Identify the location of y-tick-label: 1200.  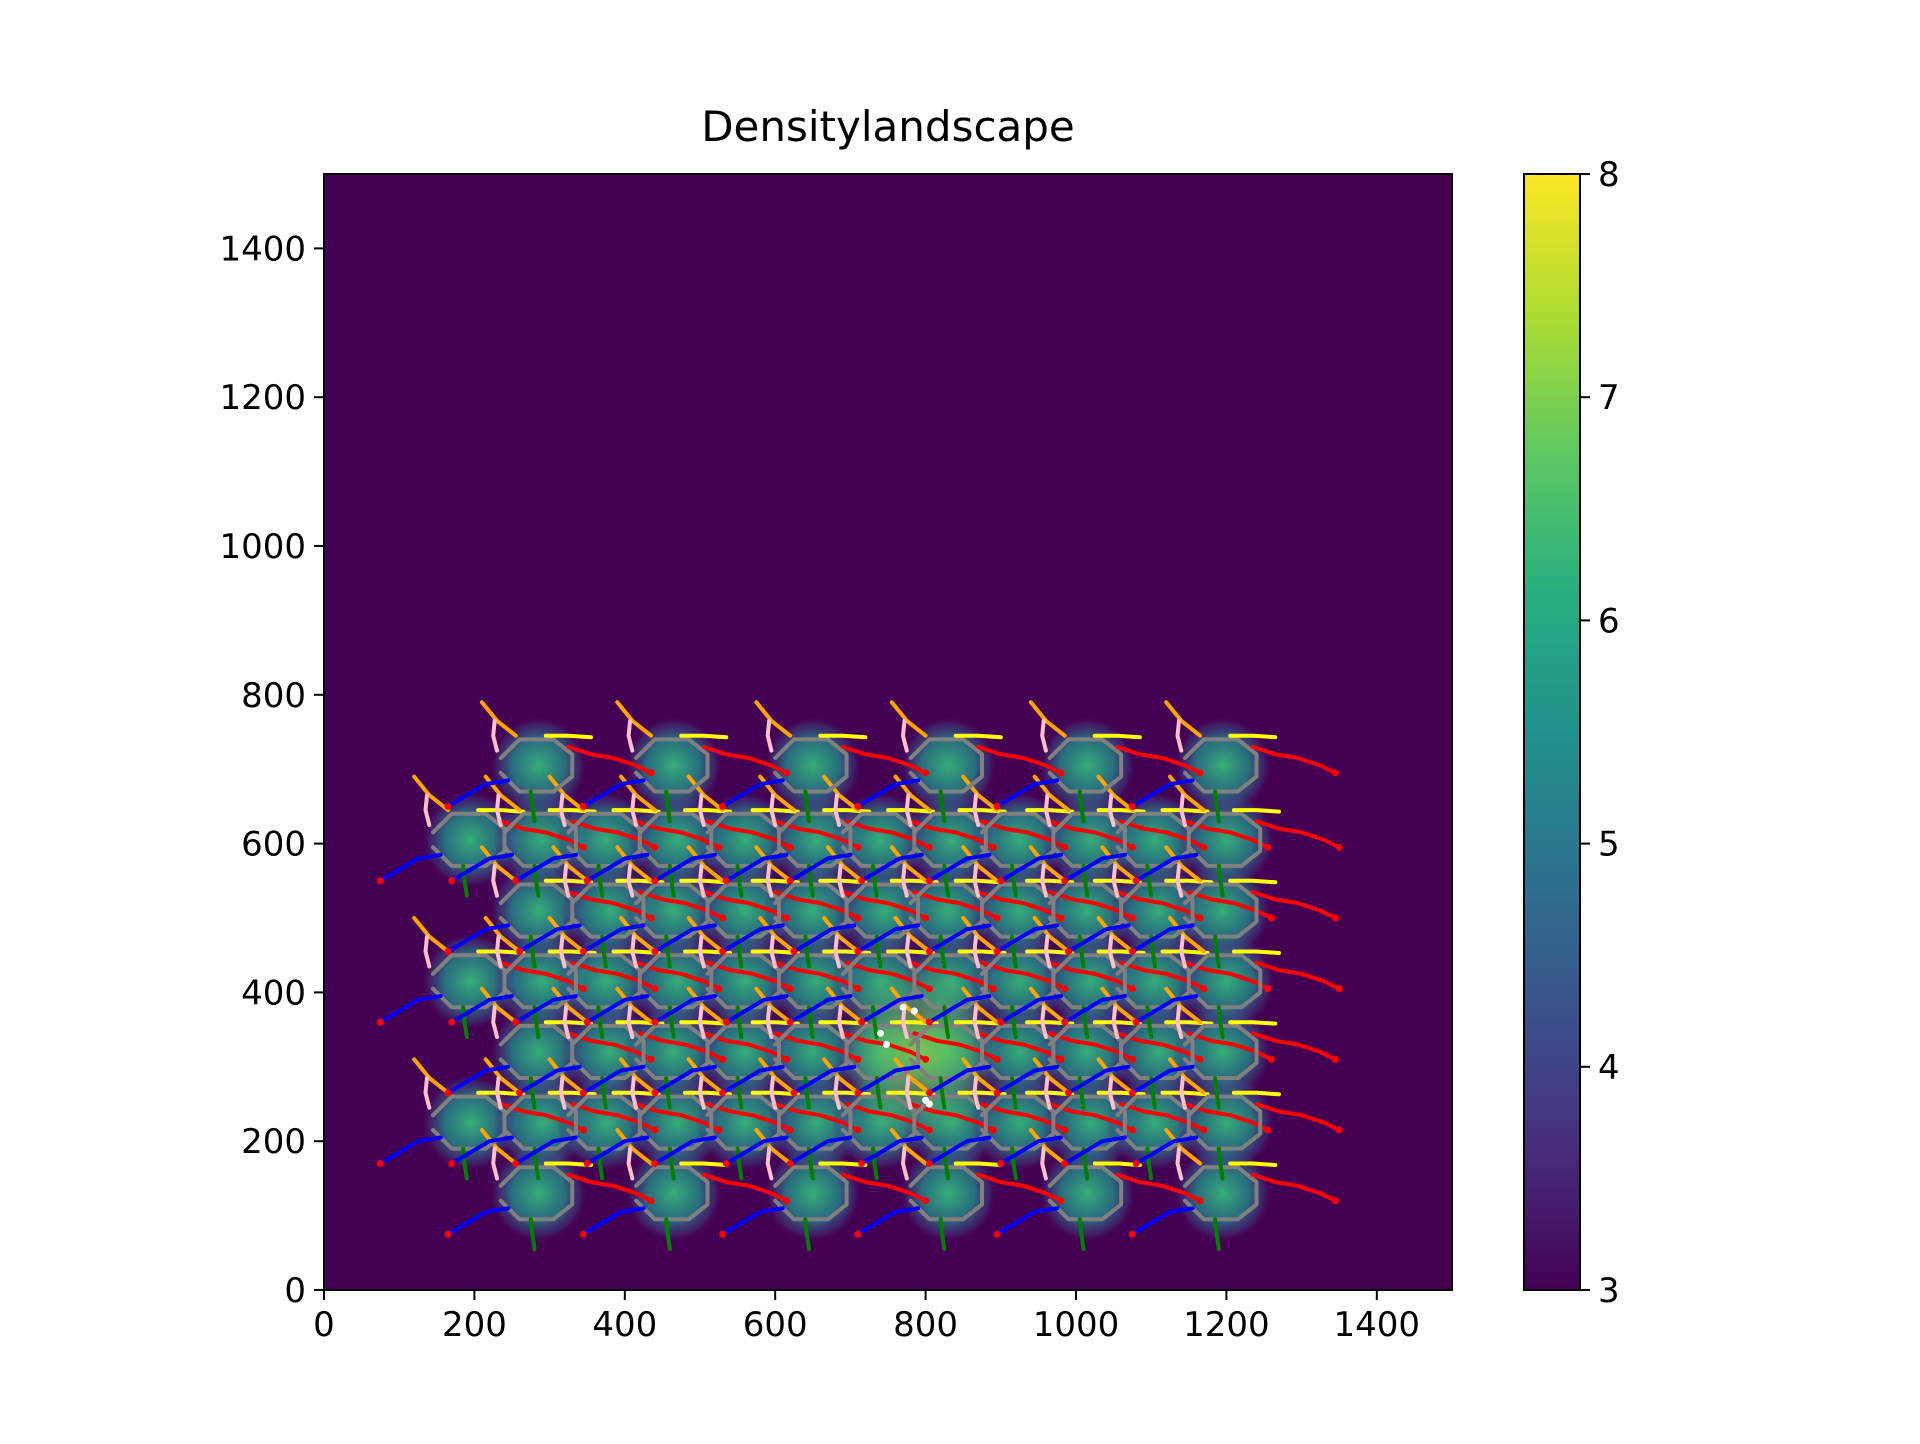
(262, 398).